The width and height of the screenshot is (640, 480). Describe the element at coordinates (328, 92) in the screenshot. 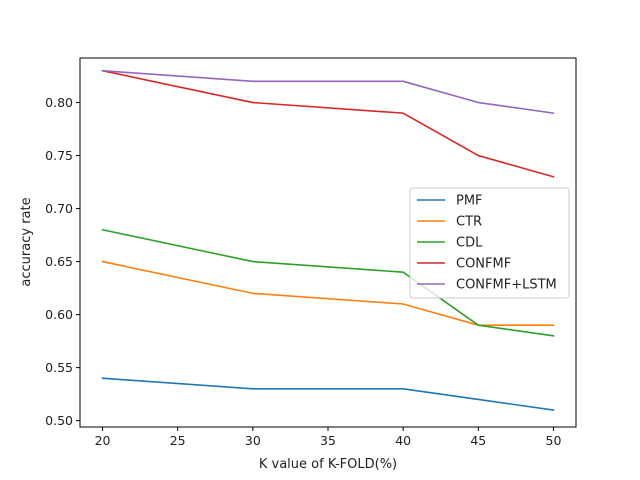

I see `series-line-confmf-lstm` at that location.